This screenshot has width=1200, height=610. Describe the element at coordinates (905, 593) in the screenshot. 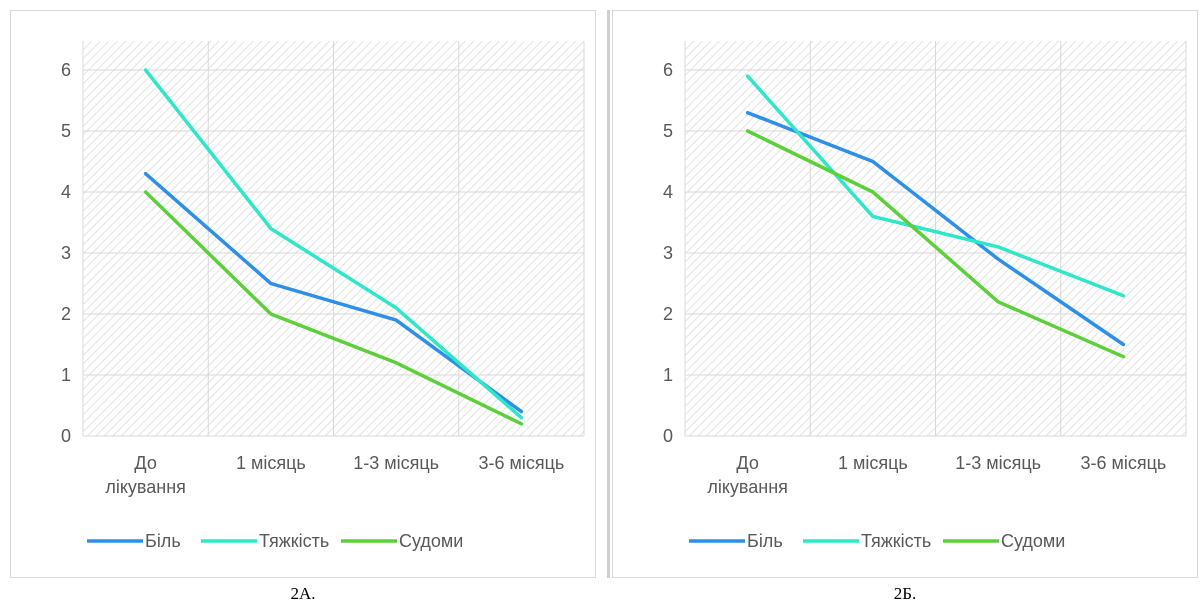

I see `caption-2b: 2Б.` at that location.